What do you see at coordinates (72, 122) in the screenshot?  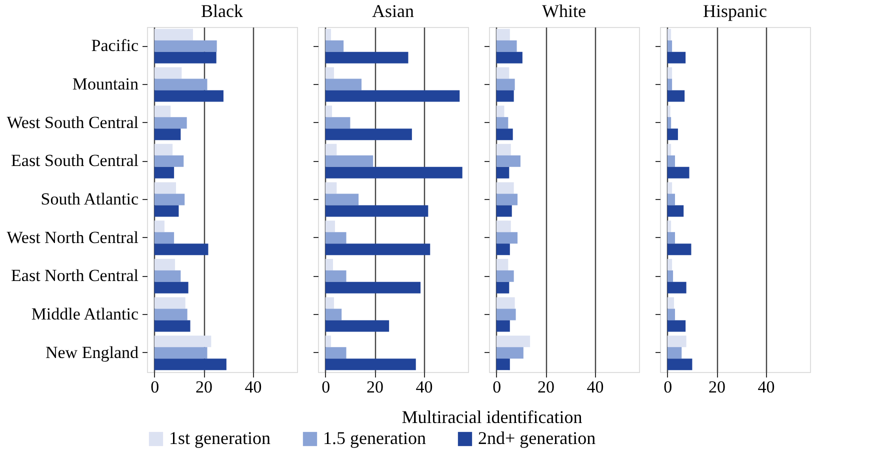 I see `y-tick-label: West South Central` at bounding box center [72, 122].